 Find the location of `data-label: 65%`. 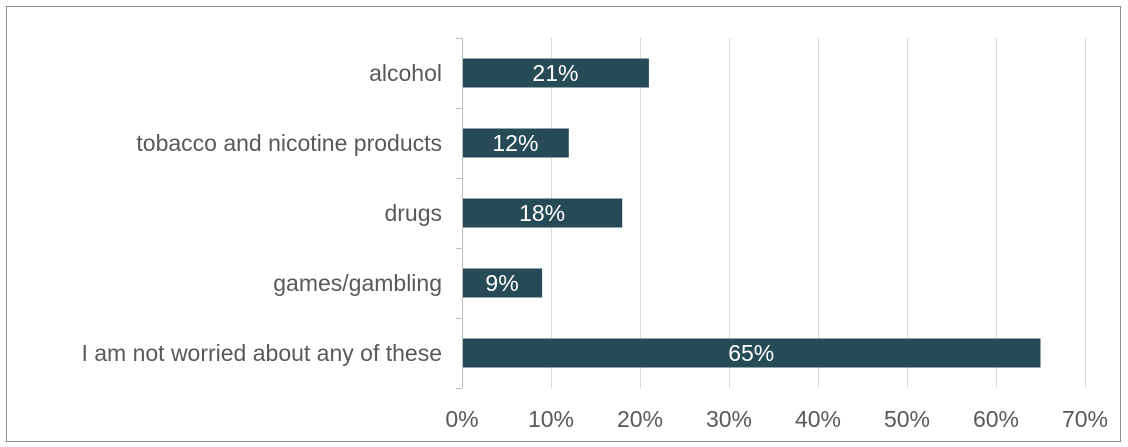

data-label: 65% is located at coordinates (751, 353).